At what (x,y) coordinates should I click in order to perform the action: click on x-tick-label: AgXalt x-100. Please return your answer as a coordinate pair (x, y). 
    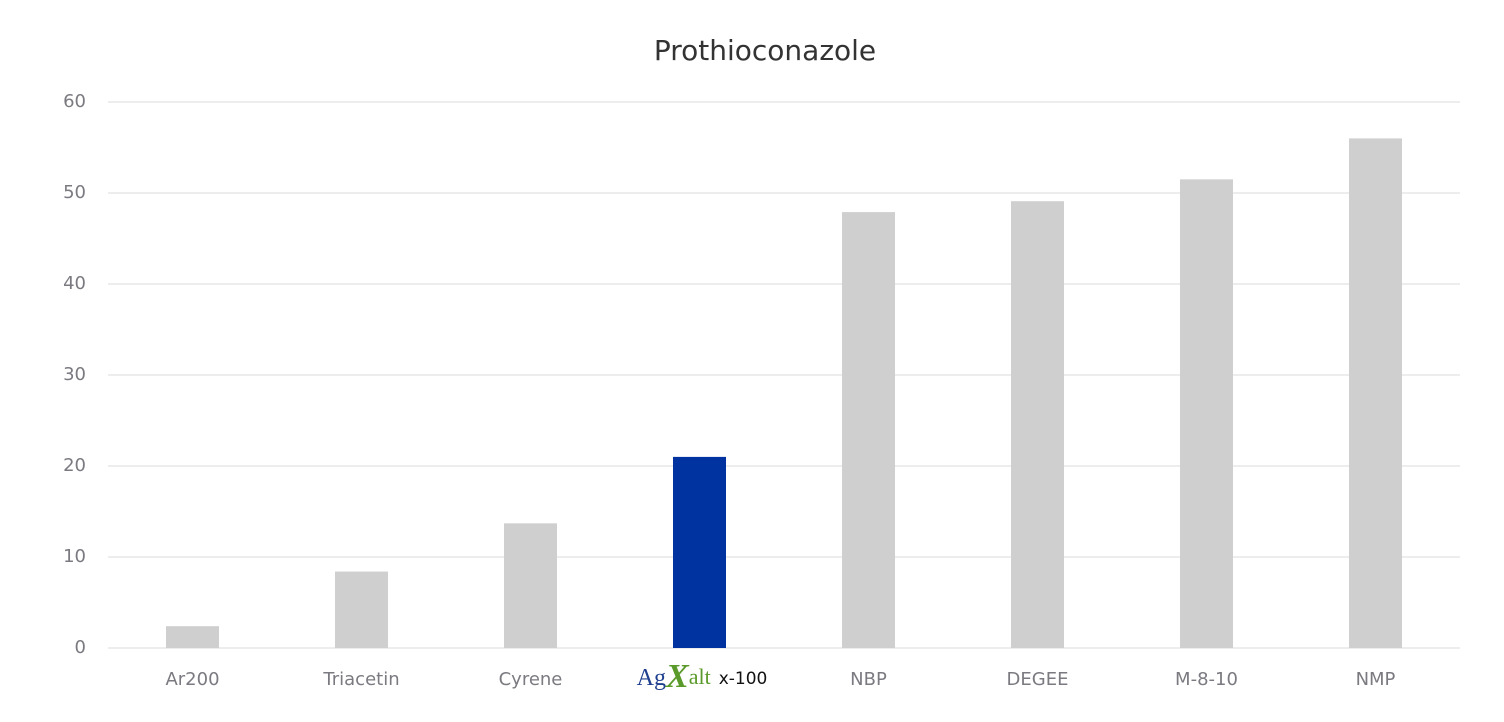
    Looking at the image, I should click on (702, 676).